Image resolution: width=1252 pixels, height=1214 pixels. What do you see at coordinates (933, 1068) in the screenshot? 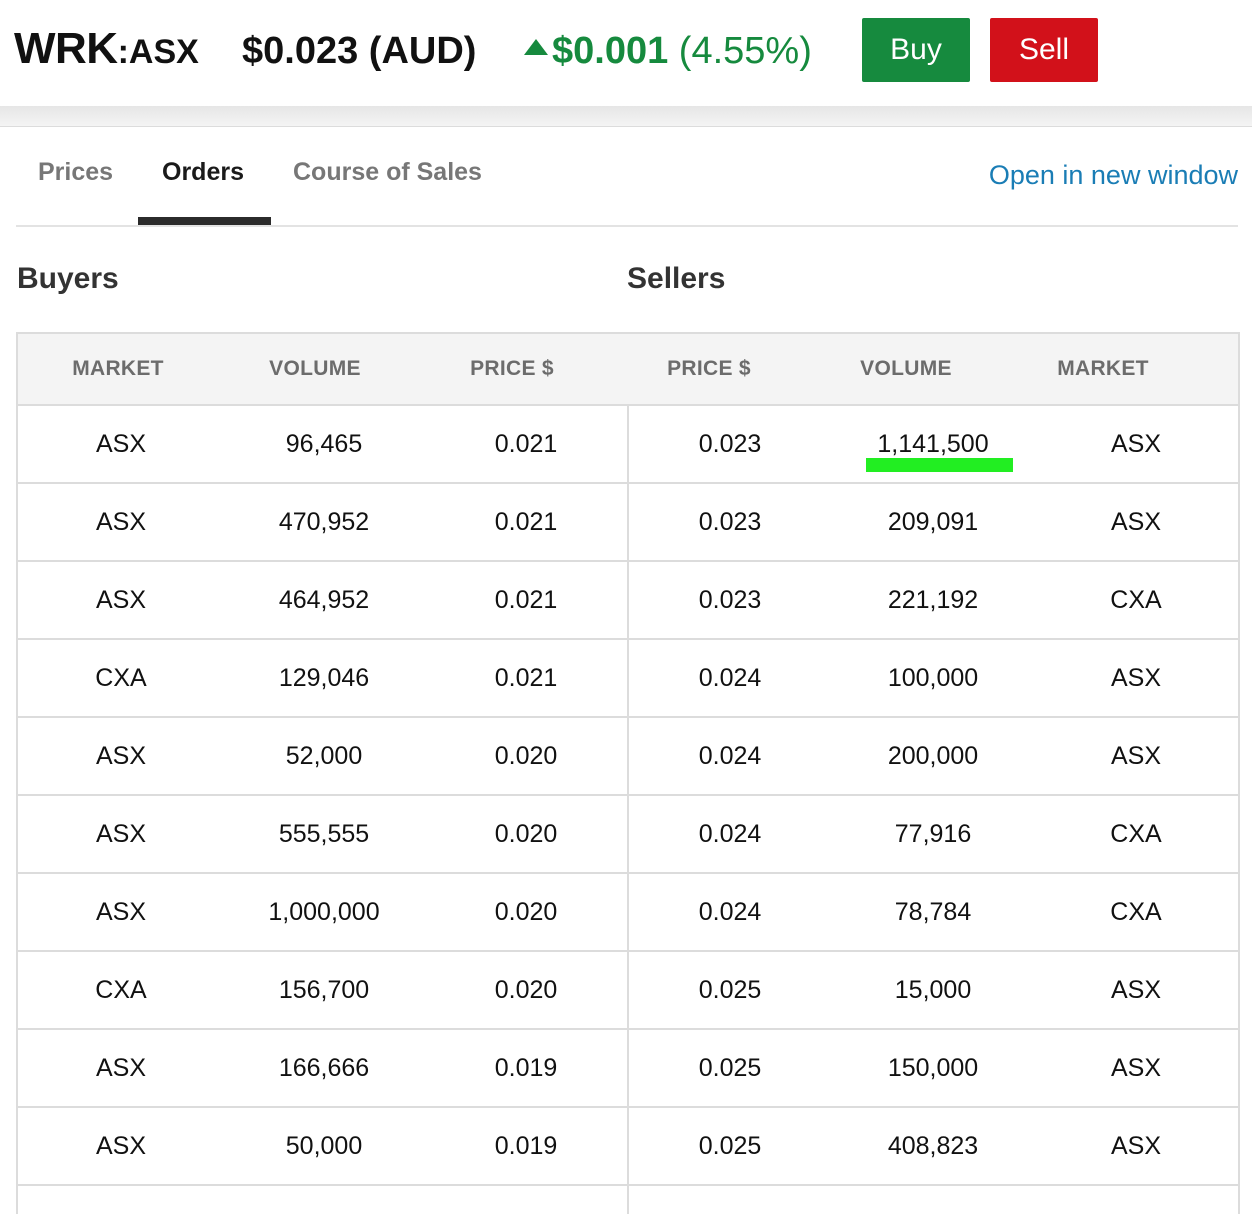
I see `cell-sell-volume: 150,000` at bounding box center [933, 1068].